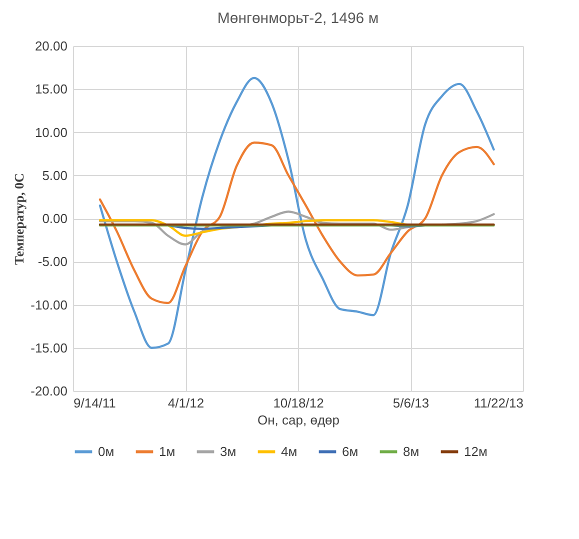 The height and width of the screenshot is (539, 579). What do you see at coordinates (411, 403) in the screenshot?
I see `x-tick-label: 5/6/13` at bounding box center [411, 403].